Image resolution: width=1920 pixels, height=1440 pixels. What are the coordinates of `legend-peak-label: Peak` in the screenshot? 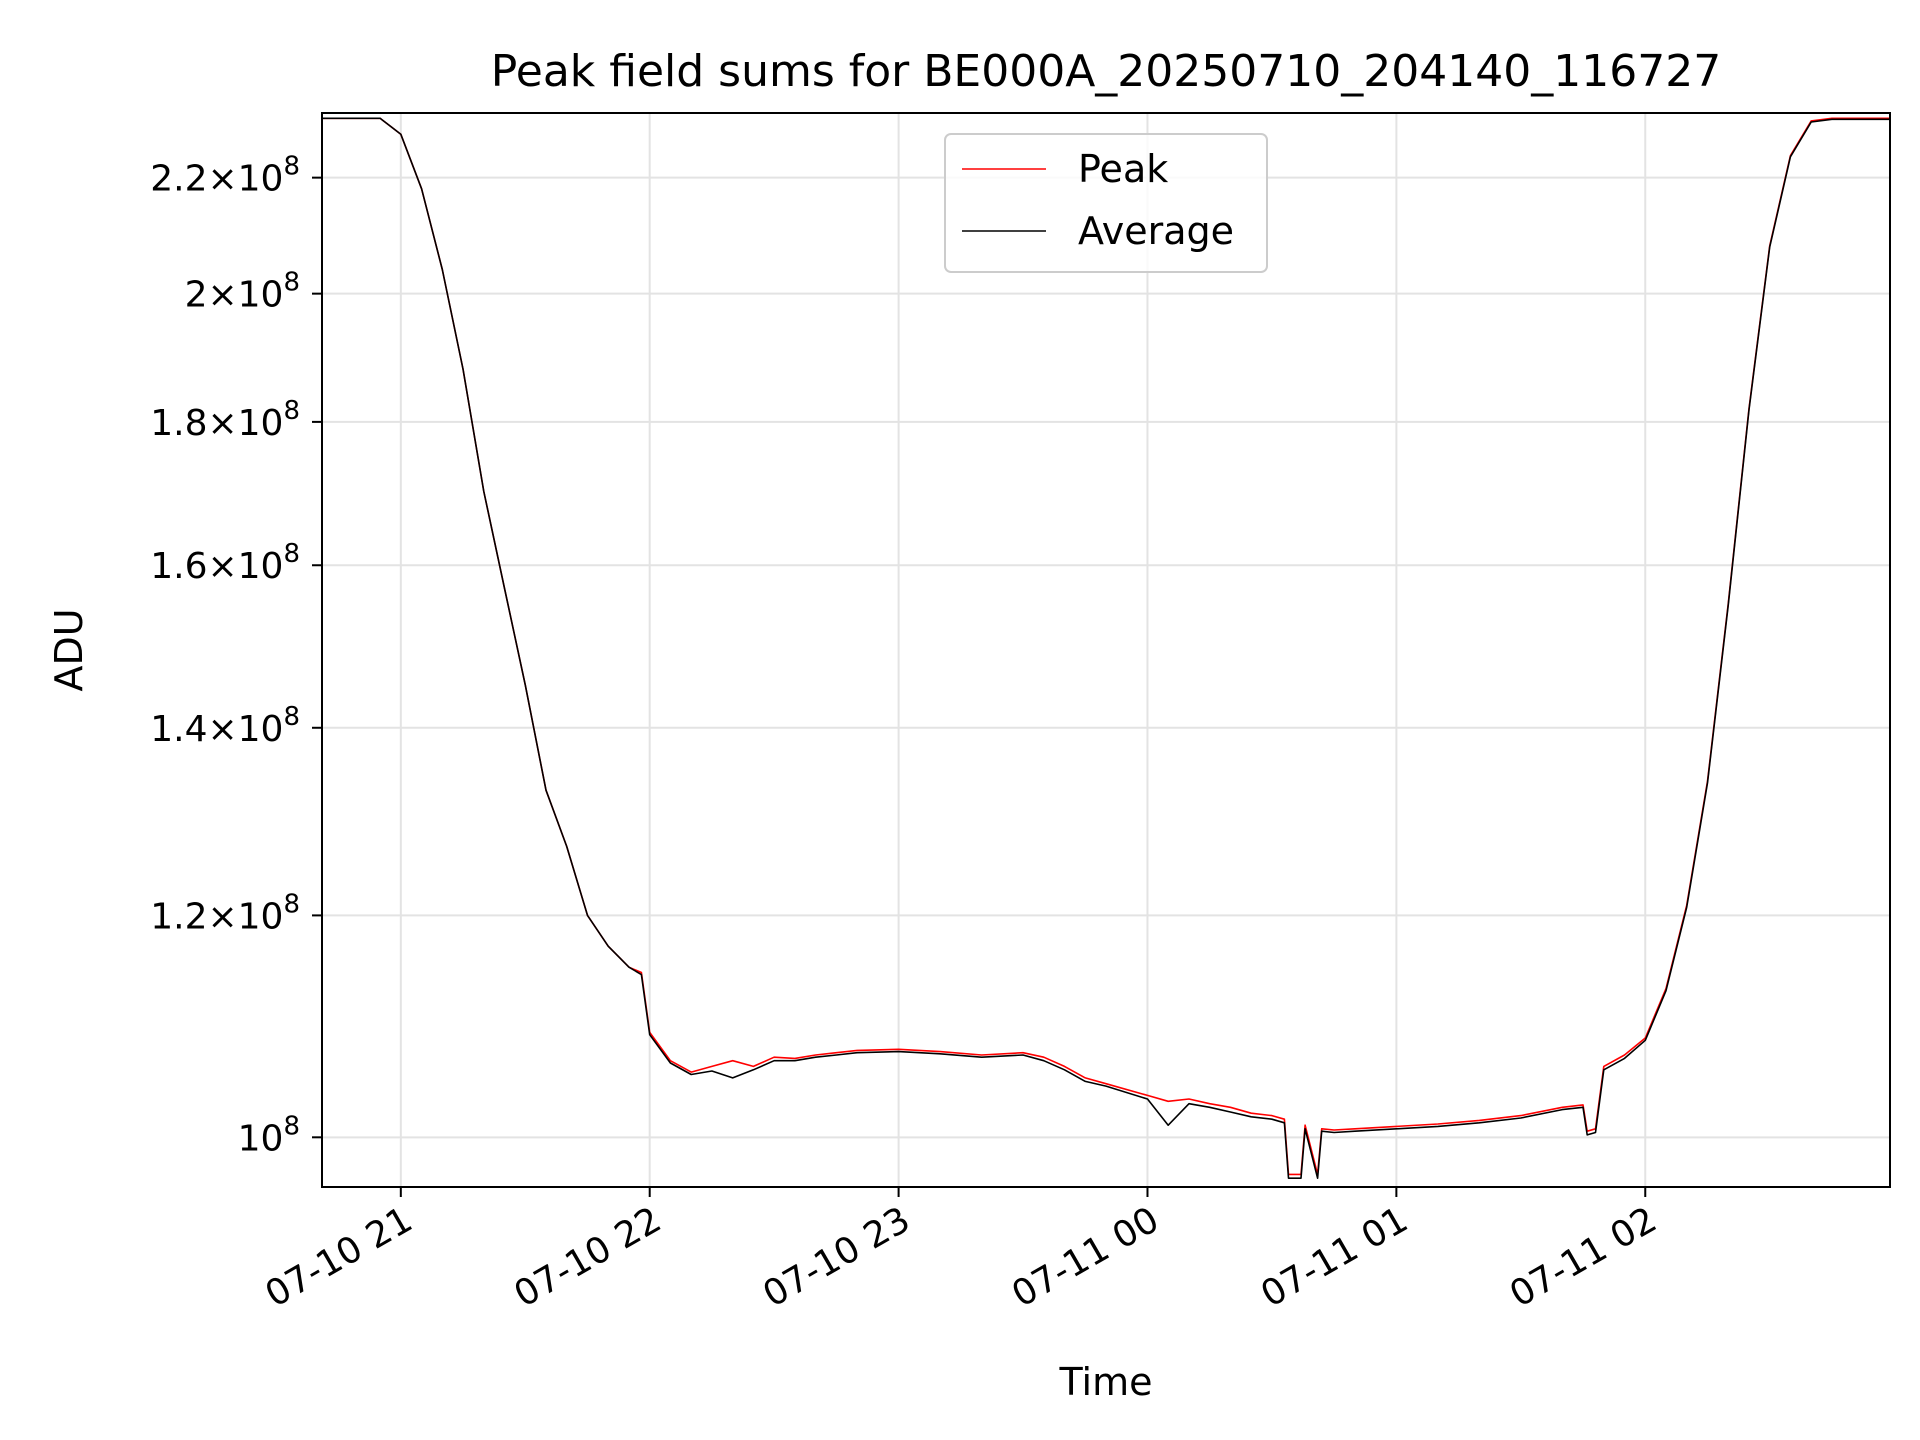 It's located at (1123, 169).